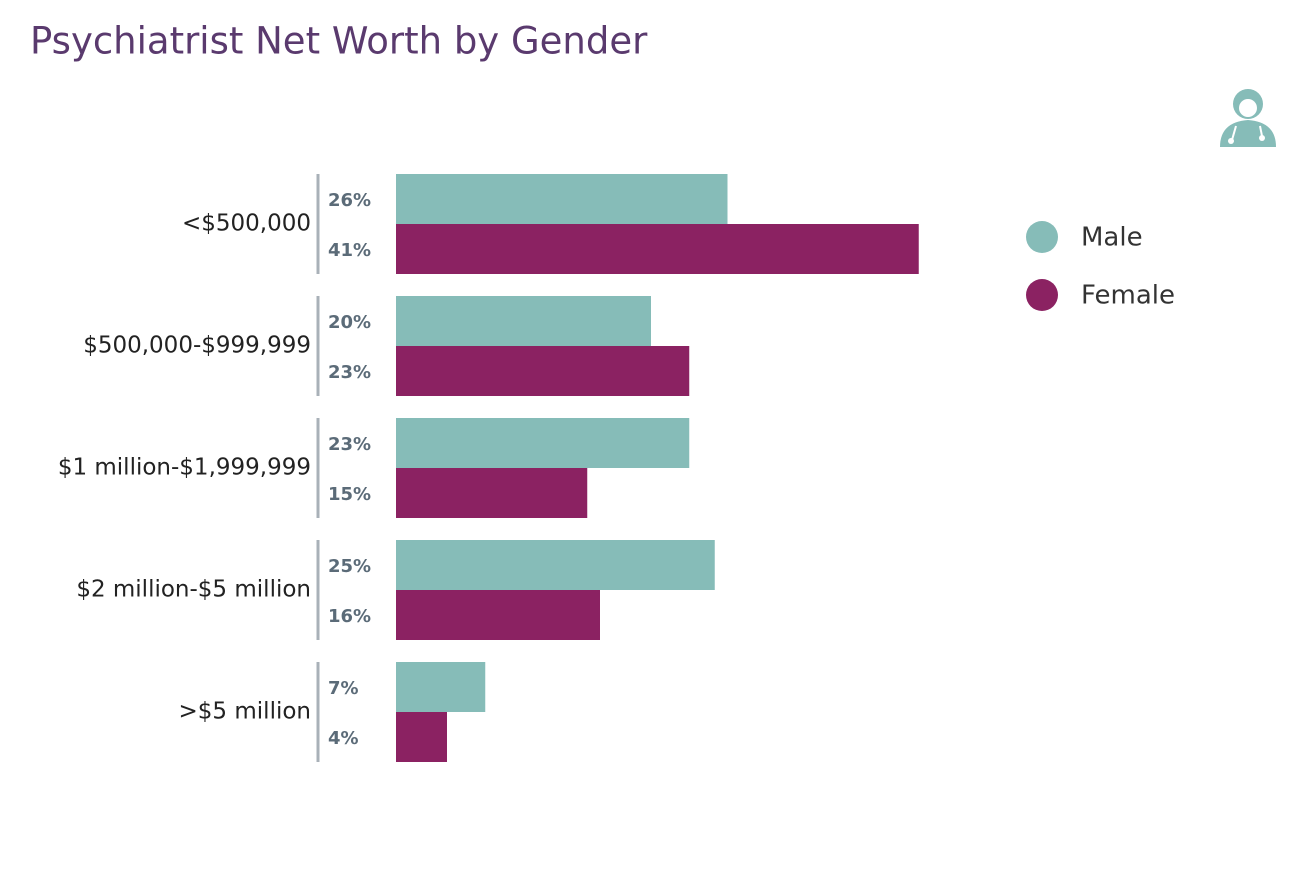  What do you see at coordinates (197, 346) in the screenshot?
I see `category-label: $500,000-$999,999` at bounding box center [197, 346].